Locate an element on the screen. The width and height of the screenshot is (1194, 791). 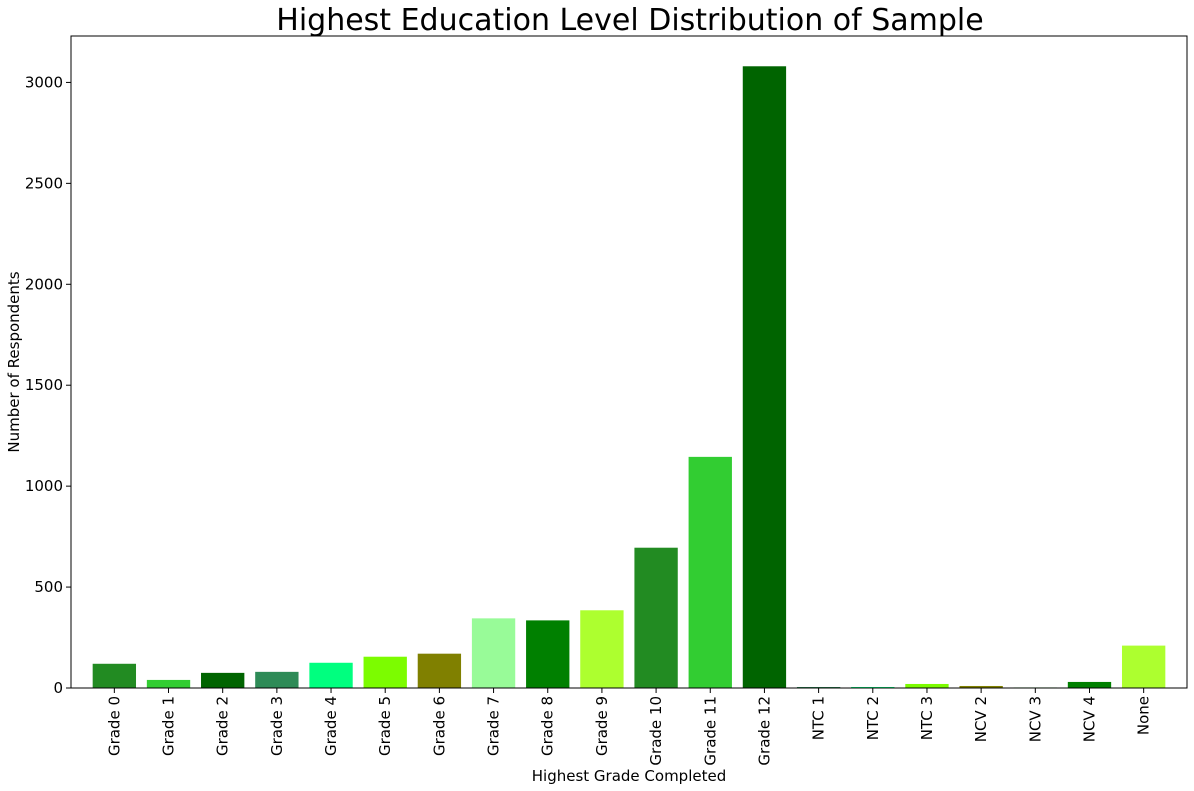
y-tick-label: 0 is located at coordinates (58, 688).